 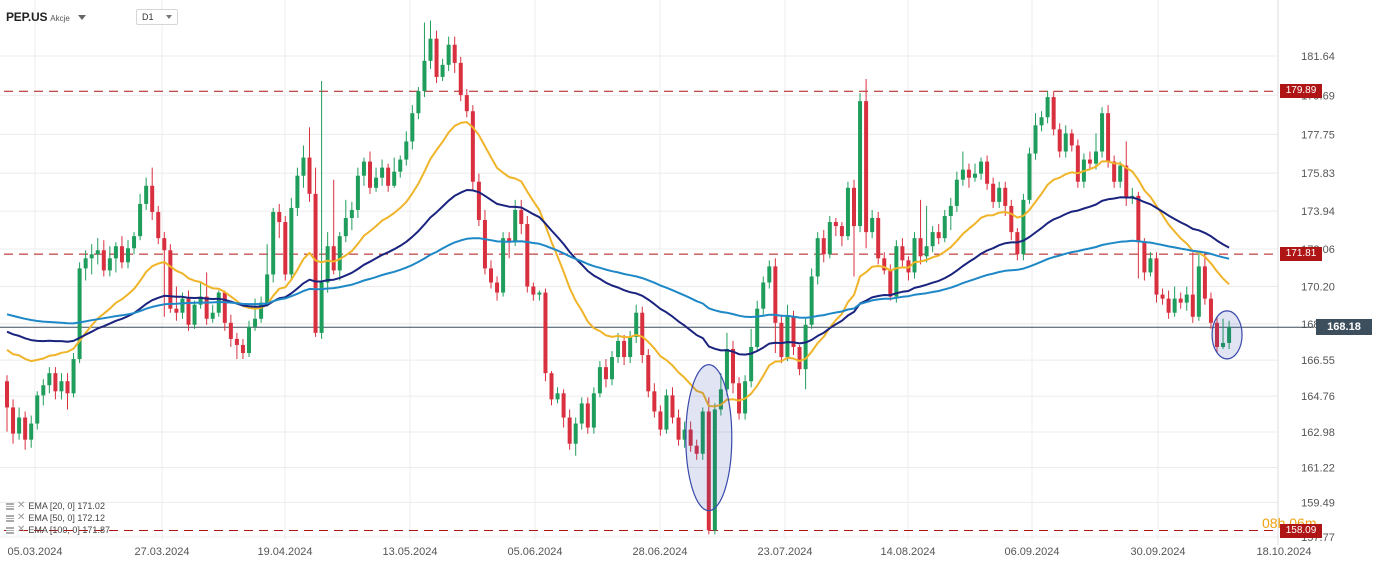 What do you see at coordinates (58, 530) in the screenshot?
I see `legend-item-ema100: ✕ EMA [100, 0] 171.87` at bounding box center [58, 530].